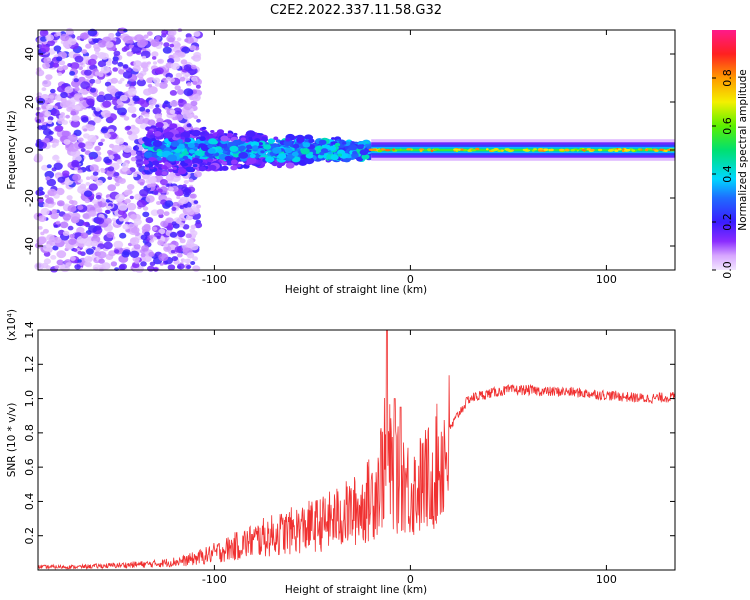 Image resolution: width=750 pixels, height=600 pixels. Describe the element at coordinates (727, 222) in the screenshot. I see `colorbar-tick-label: 0.2` at that location.